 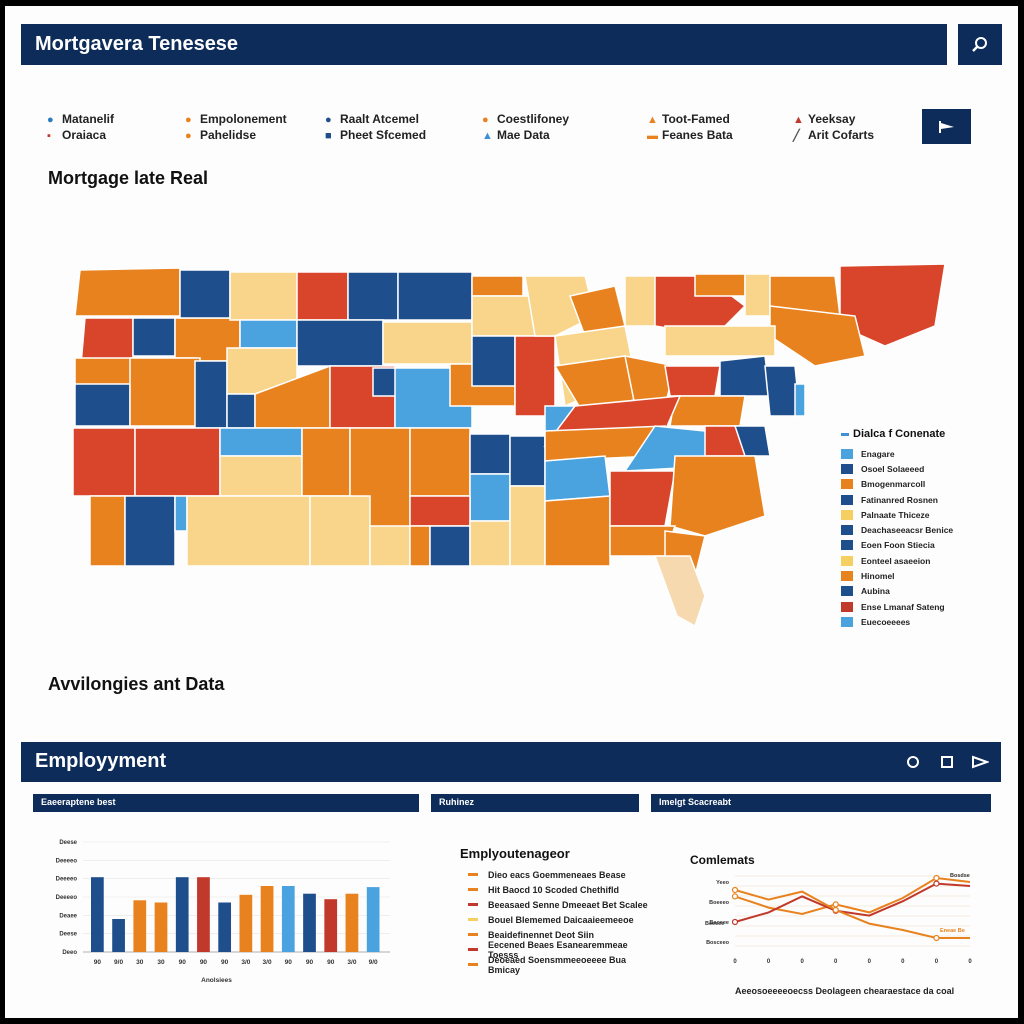 What do you see at coordinates (690, 127) in the screenshot?
I see `top-legend-item: ▲ Toot-Famed ▬ Feanes Bata` at bounding box center [690, 127].